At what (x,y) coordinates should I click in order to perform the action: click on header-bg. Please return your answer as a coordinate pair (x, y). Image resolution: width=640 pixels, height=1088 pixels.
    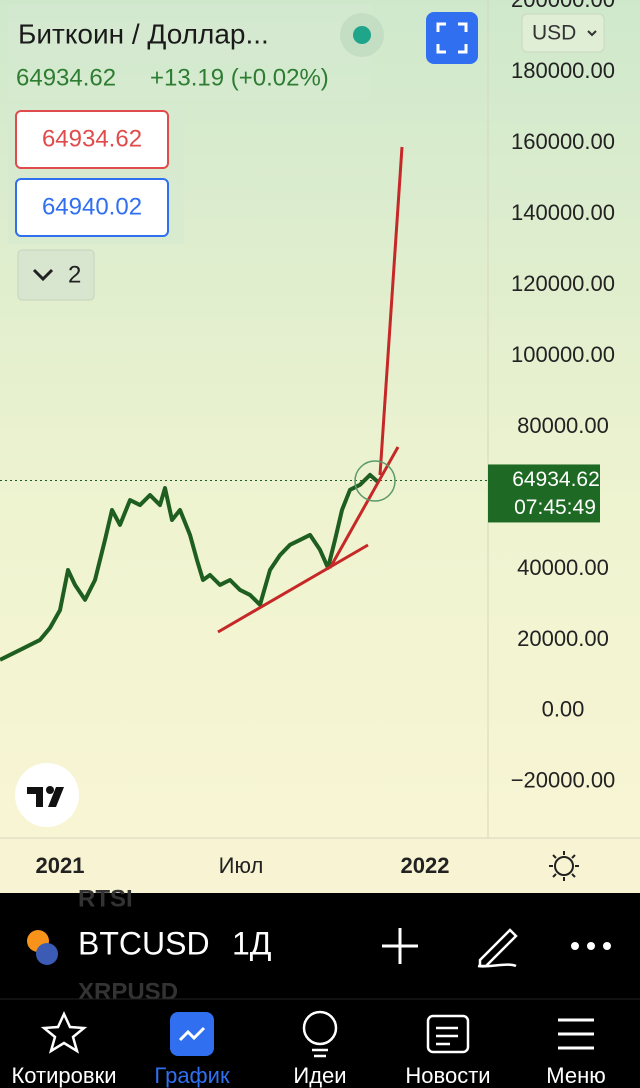
    Looking at the image, I should click on (190, 52).